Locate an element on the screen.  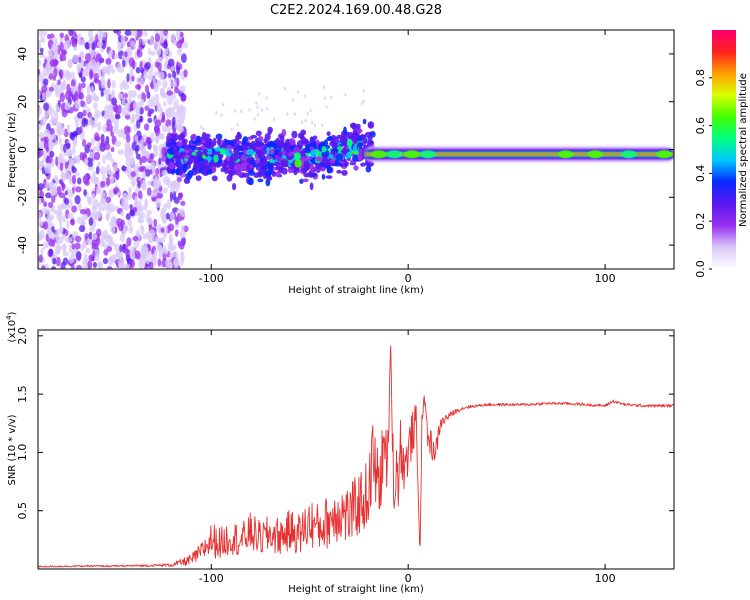
spectrogram-carrier-blob is located at coordinates (628, 154).